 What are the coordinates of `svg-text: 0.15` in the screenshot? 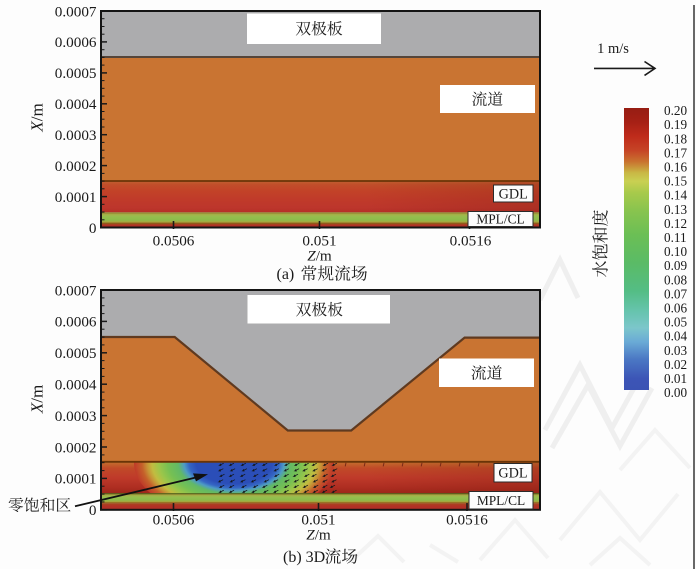 It's located at (675, 181).